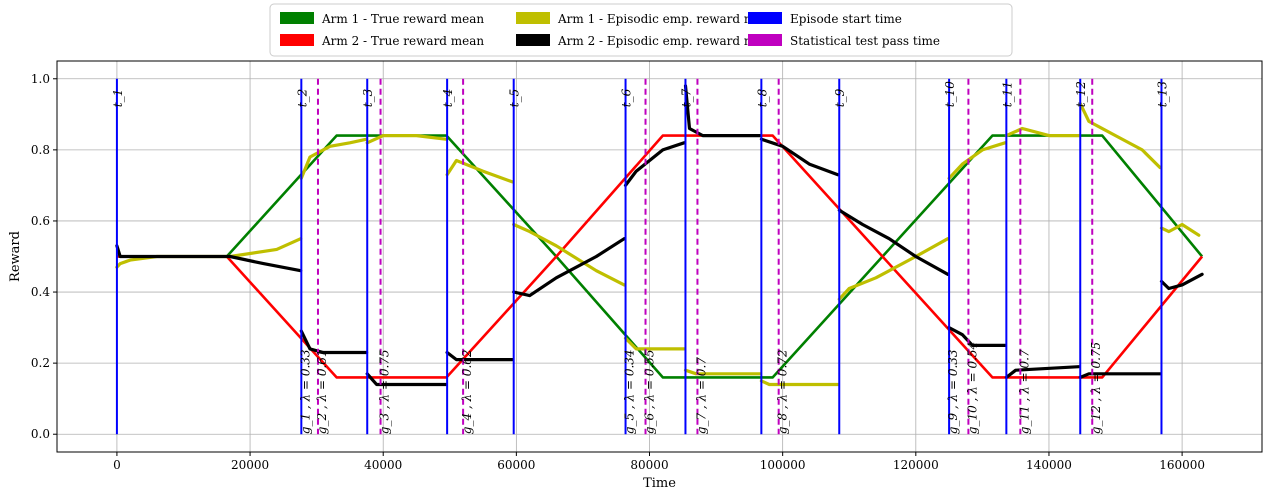 This screenshot has height=495, width=1271. Describe the element at coordinates (448, 98) in the screenshot. I see `episode-label: t_4` at that location.